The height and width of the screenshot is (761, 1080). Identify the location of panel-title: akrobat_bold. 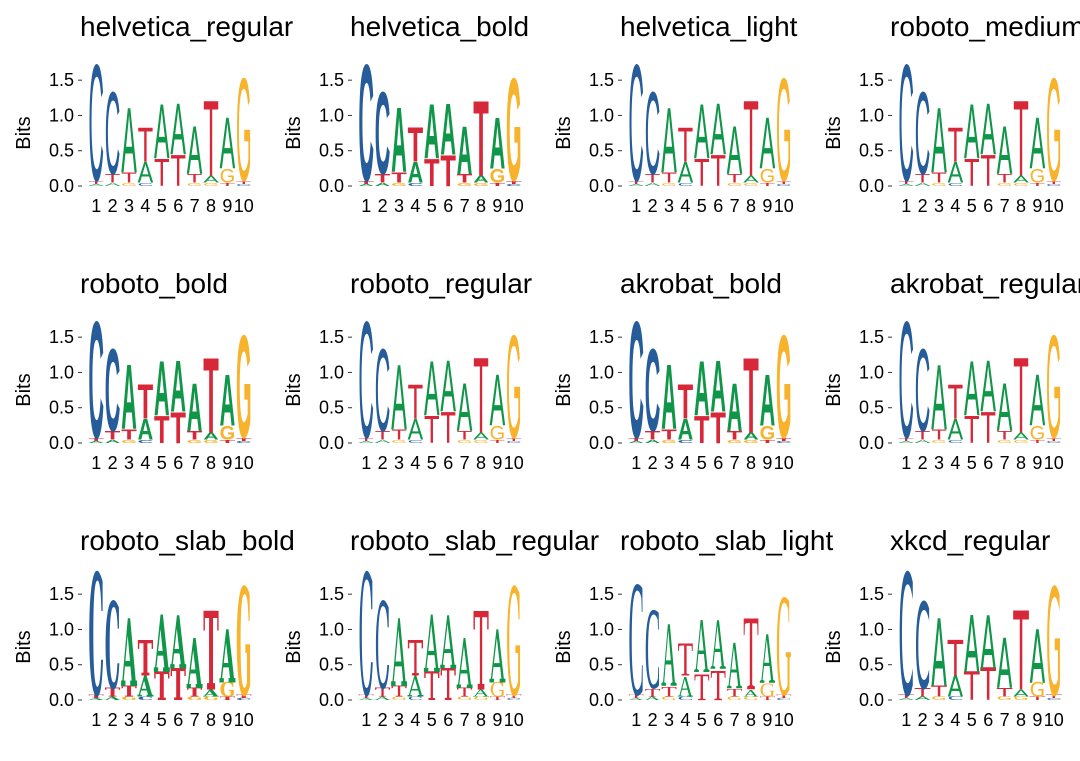
(701, 283).